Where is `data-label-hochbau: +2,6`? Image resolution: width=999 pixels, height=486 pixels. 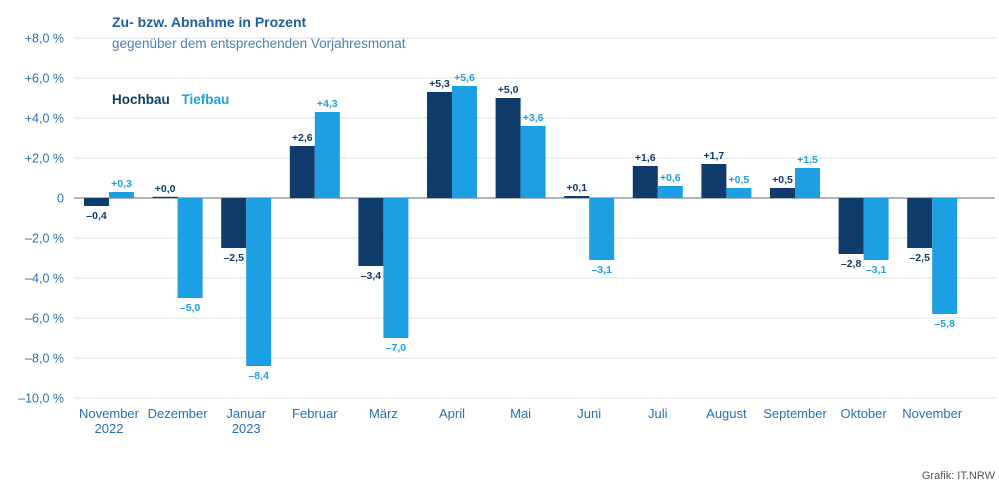
data-label-hochbau: +2,6 is located at coordinates (302, 138).